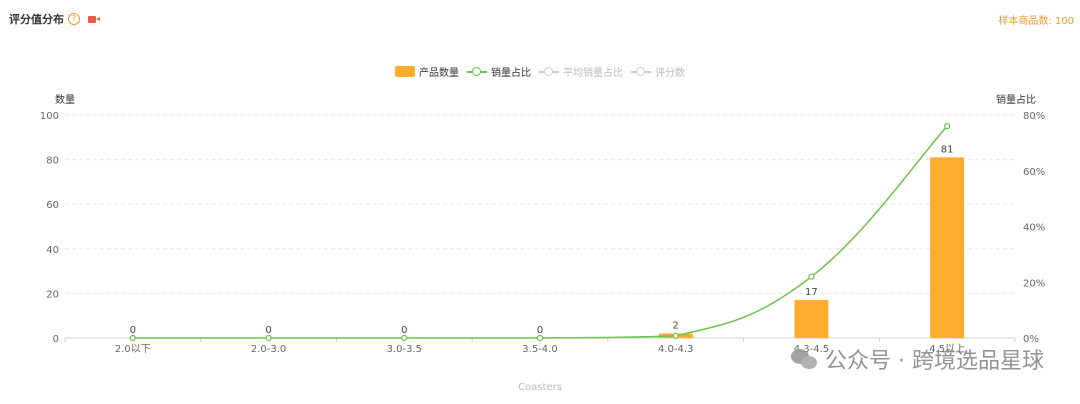  I want to click on x-axis-label: Coasters, so click(540, 387).